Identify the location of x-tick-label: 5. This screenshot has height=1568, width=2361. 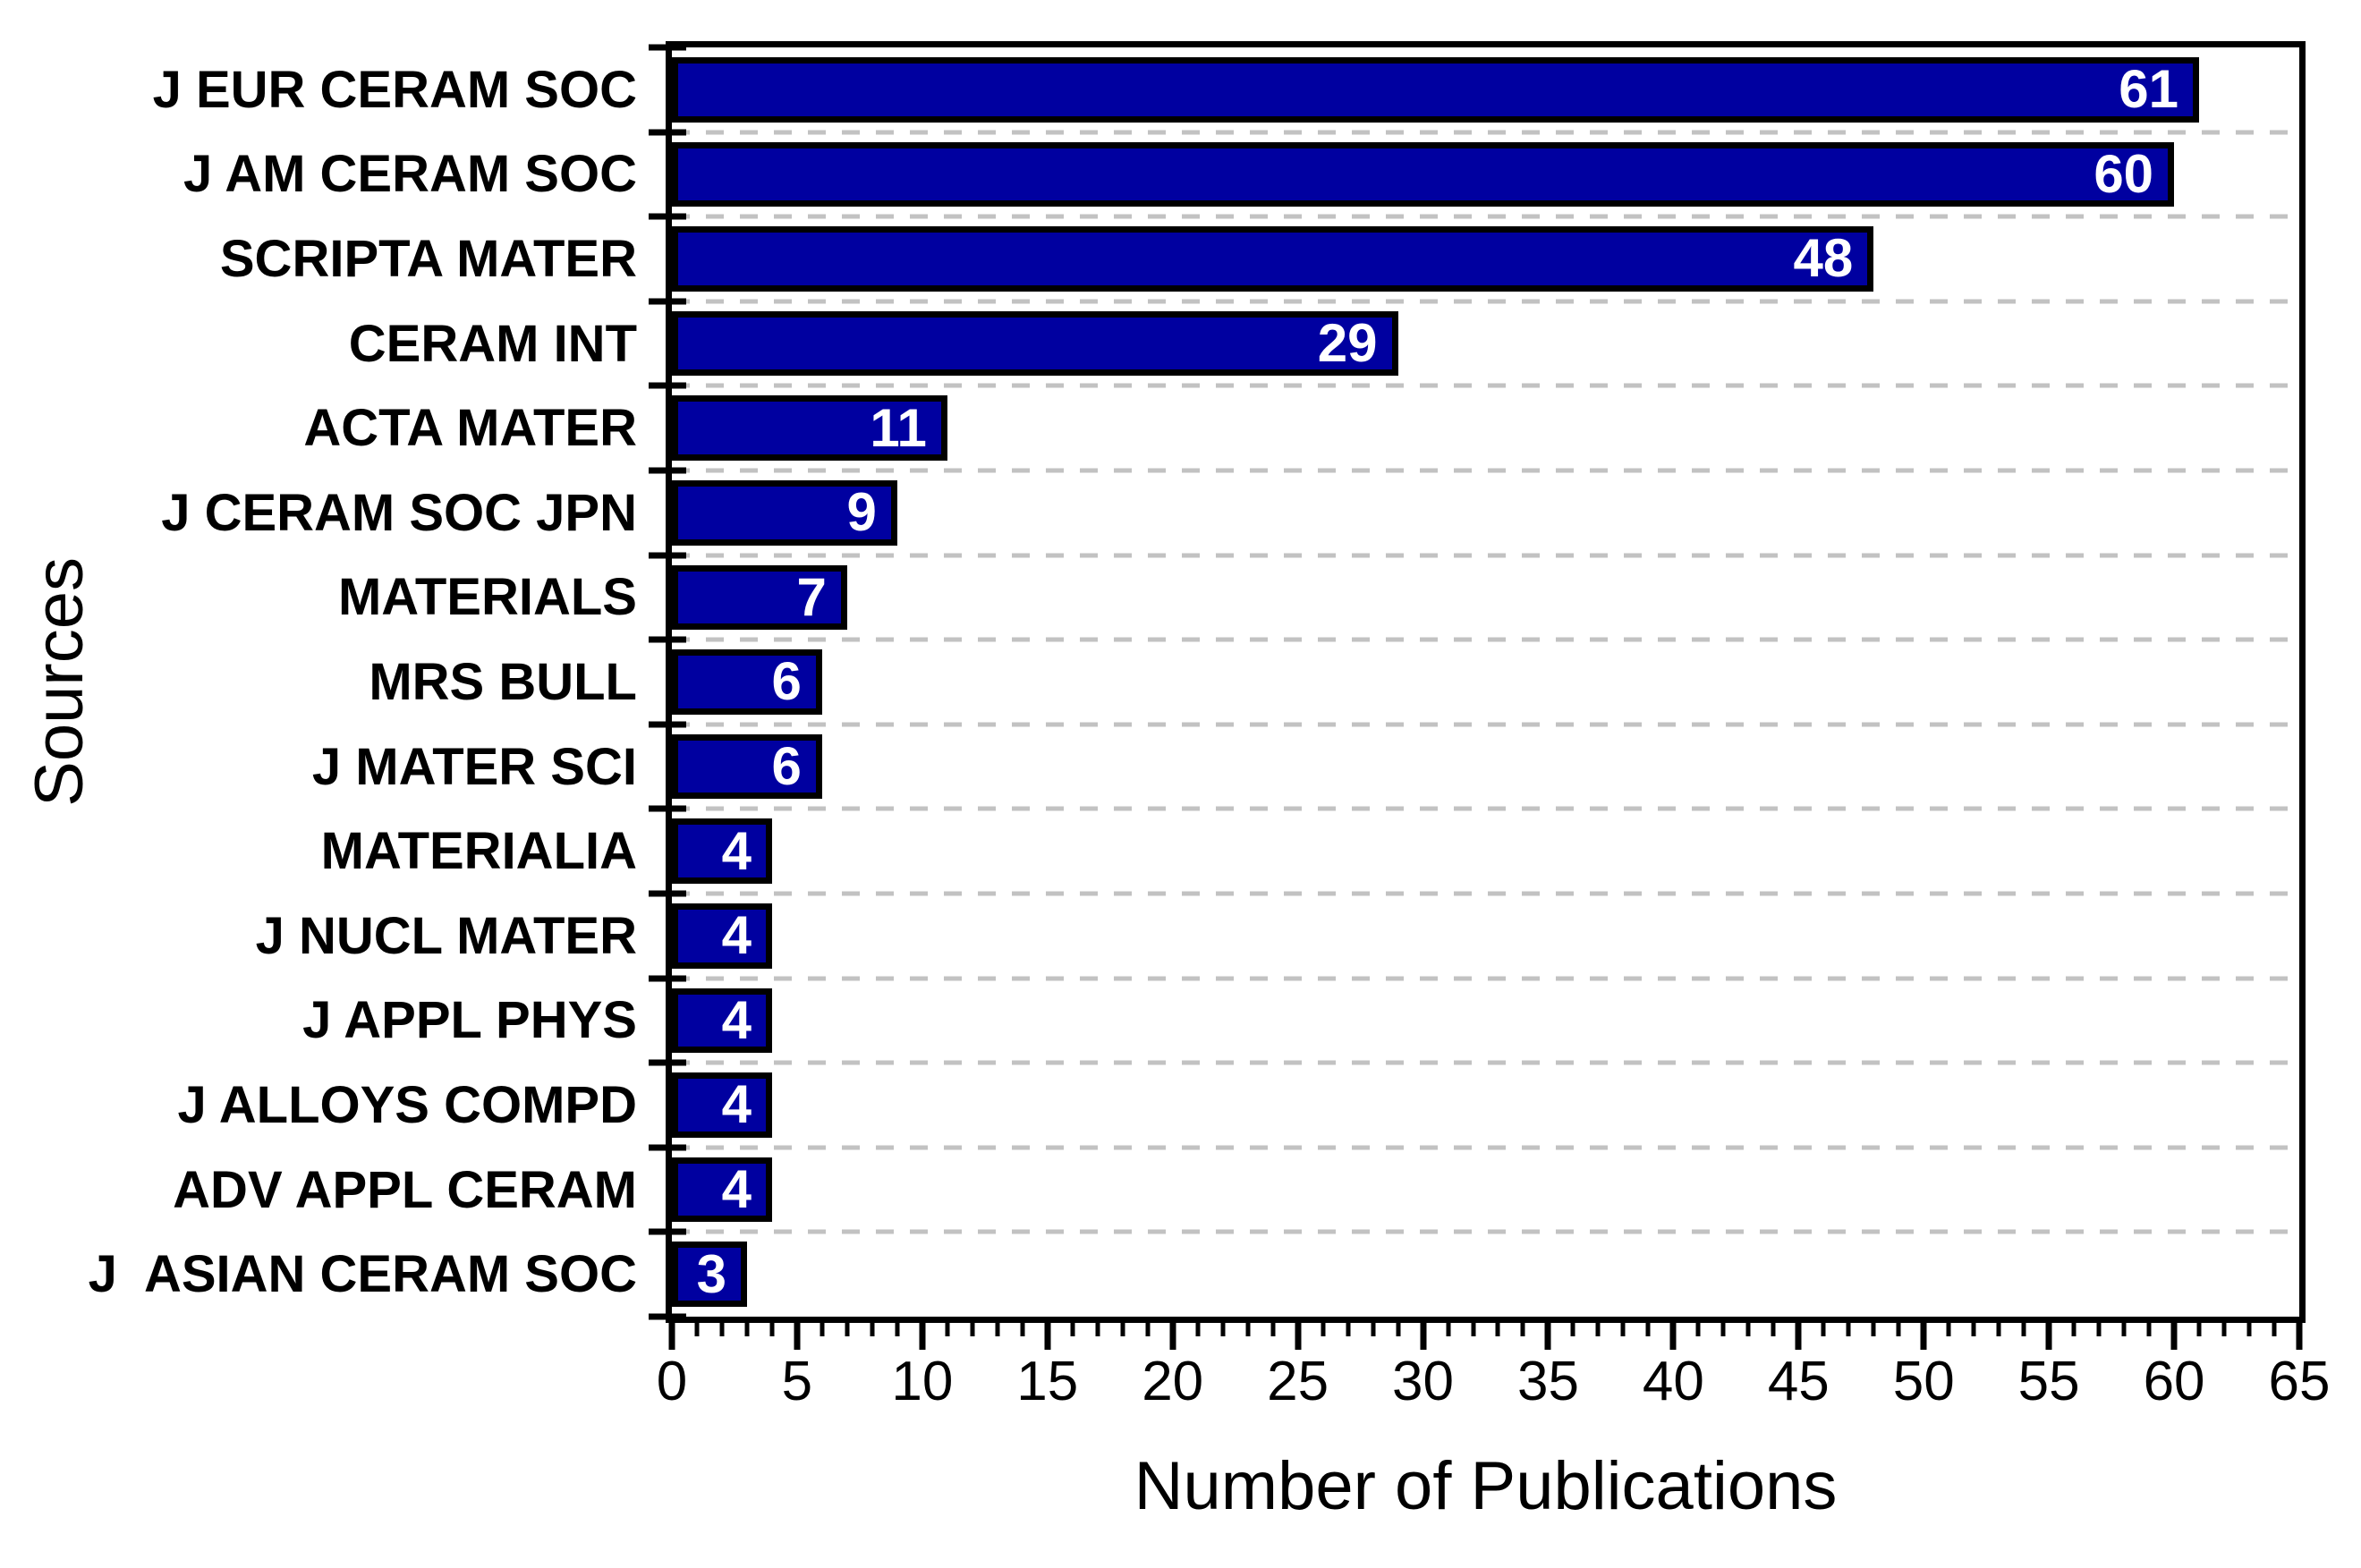
(797, 1382).